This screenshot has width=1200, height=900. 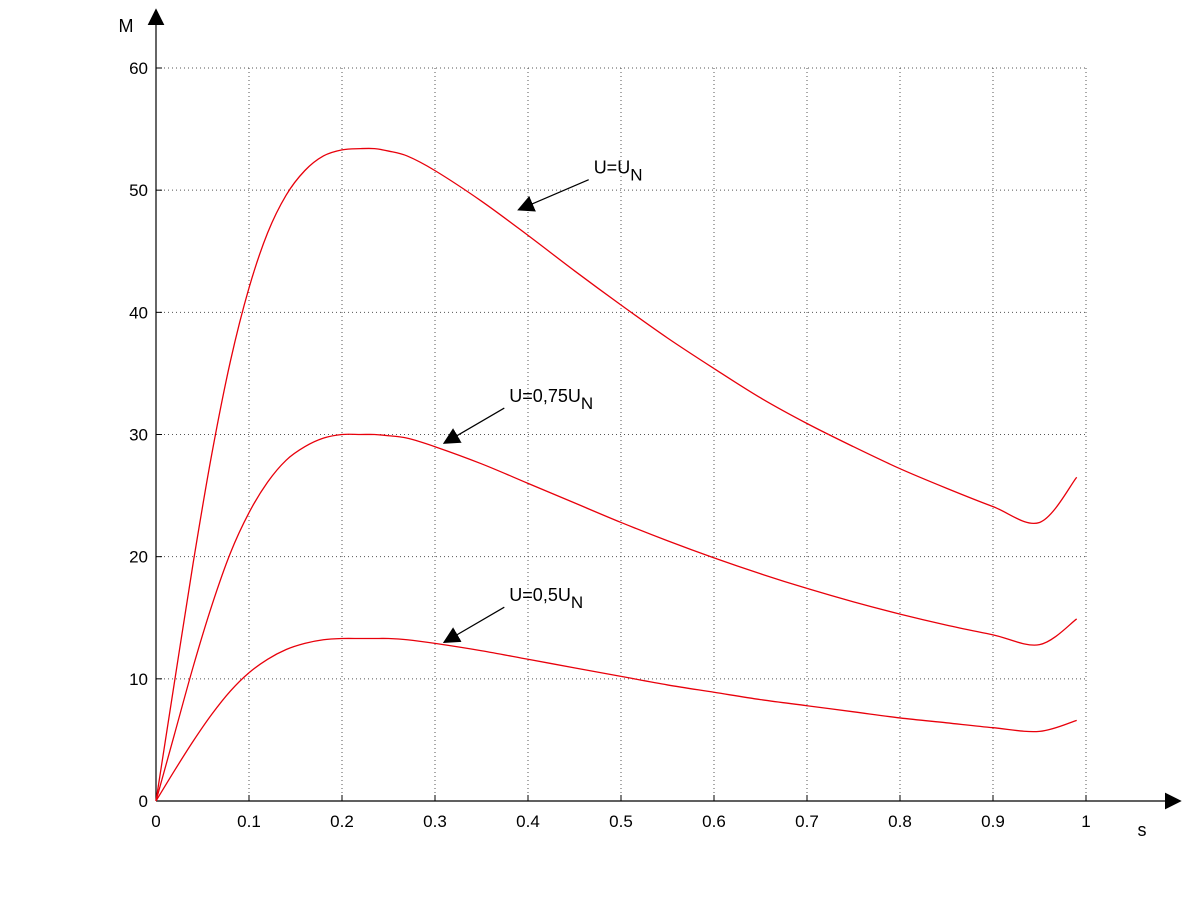 What do you see at coordinates (612, 168) in the screenshot?
I see `annotation-main-text: U=U` at bounding box center [612, 168].